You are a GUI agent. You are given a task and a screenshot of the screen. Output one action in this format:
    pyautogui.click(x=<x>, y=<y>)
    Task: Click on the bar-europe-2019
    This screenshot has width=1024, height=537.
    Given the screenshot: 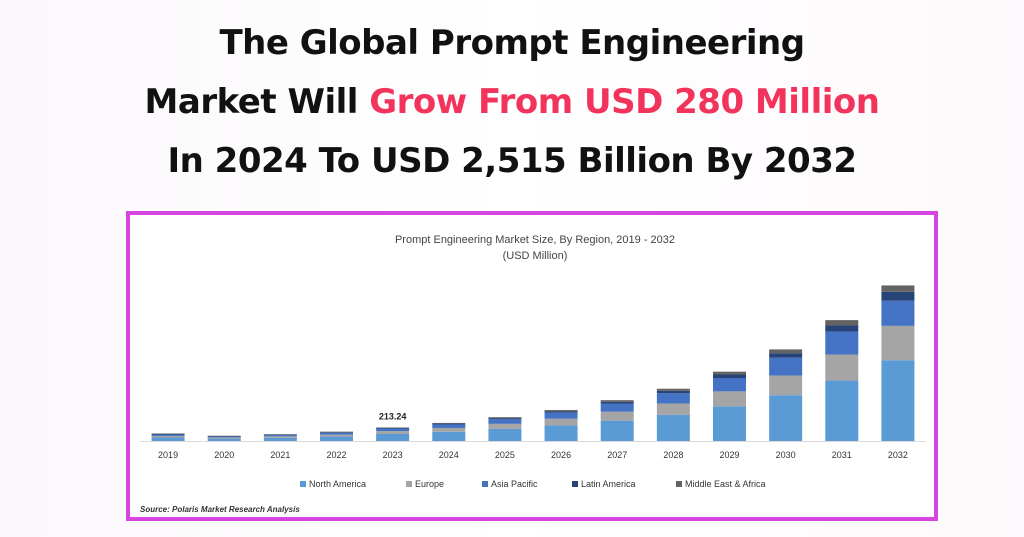 What is the action you would take?
    pyautogui.click(x=168, y=436)
    